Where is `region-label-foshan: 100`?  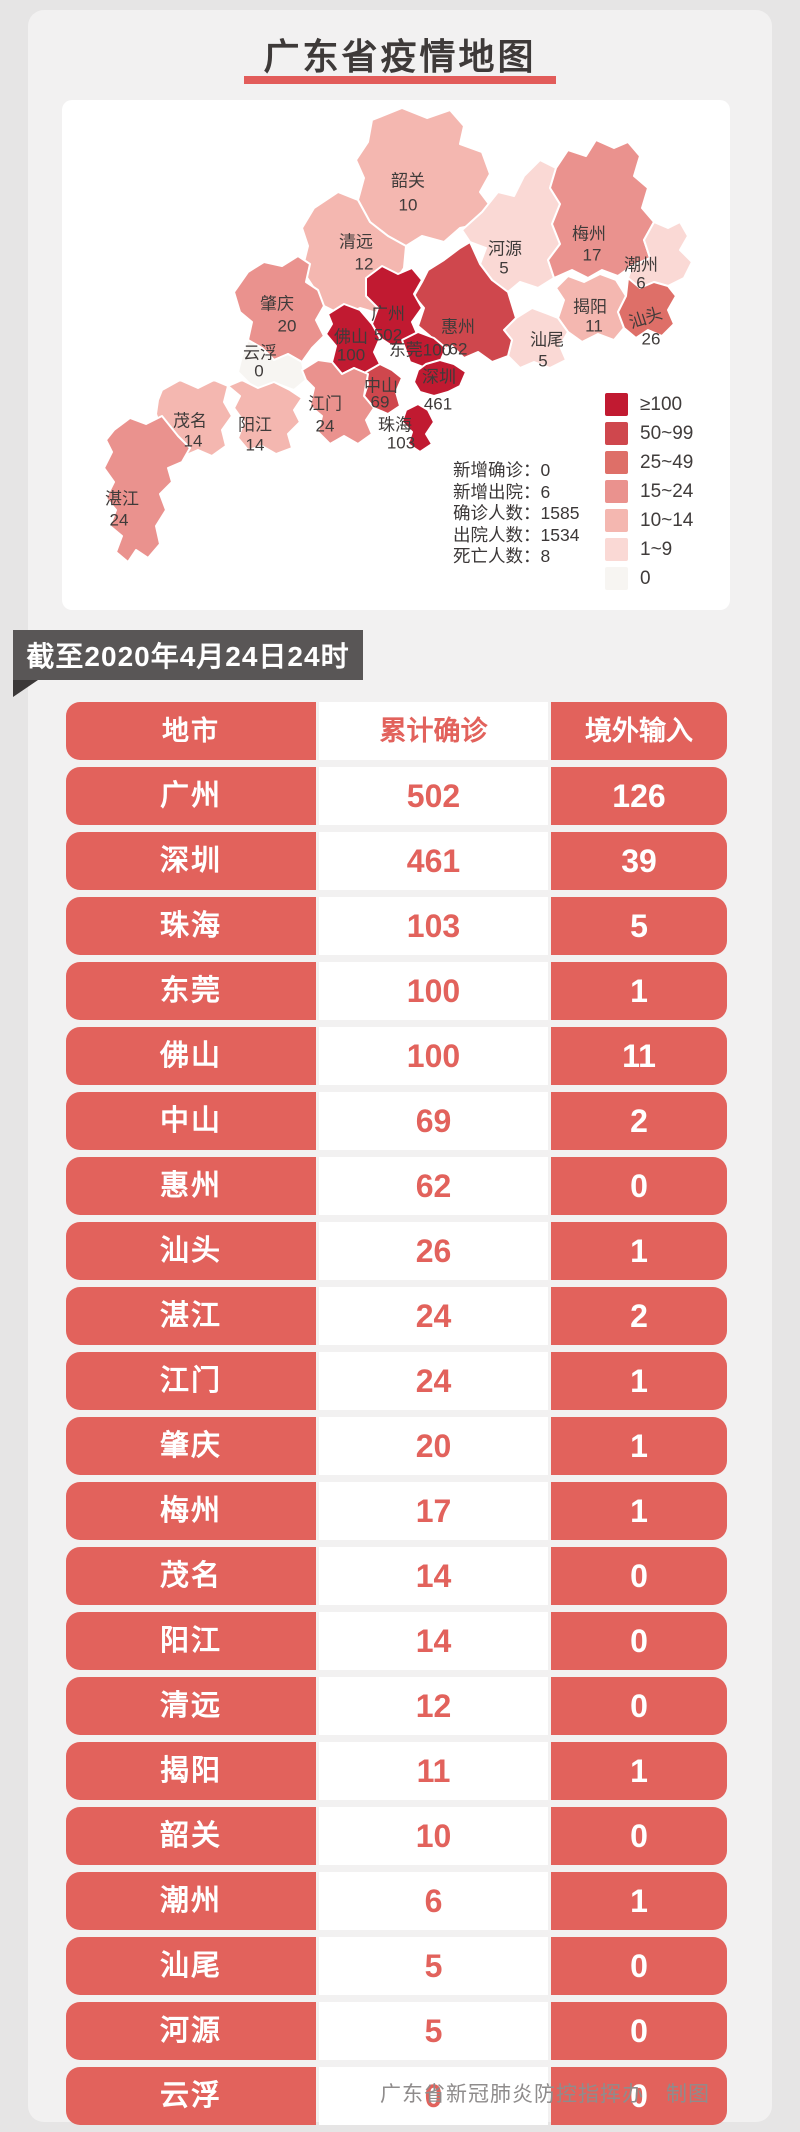
region-label-foshan: 100 is located at coordinates (351, 354).